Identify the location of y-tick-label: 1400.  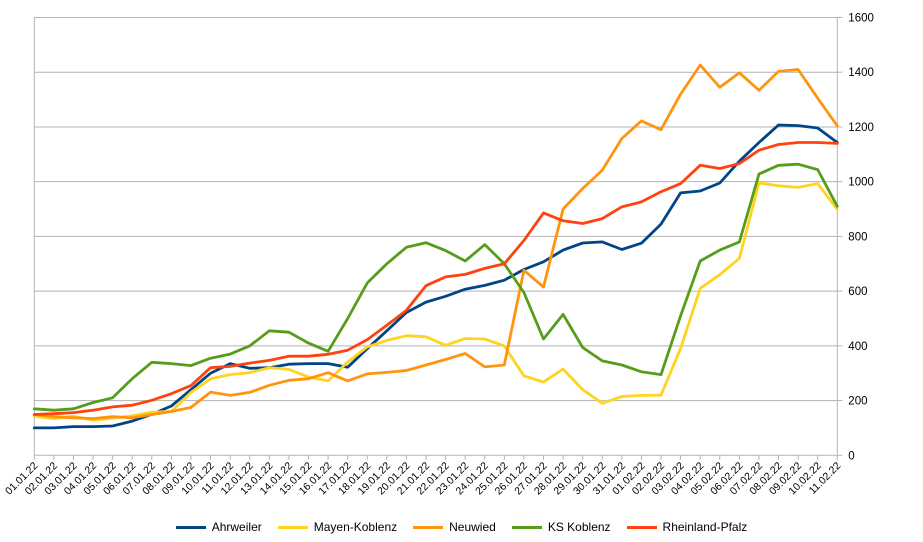
(861, 73).